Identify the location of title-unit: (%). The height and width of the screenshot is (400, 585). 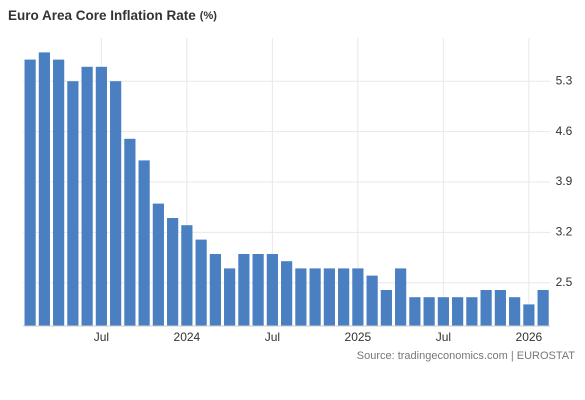
(208, 16).